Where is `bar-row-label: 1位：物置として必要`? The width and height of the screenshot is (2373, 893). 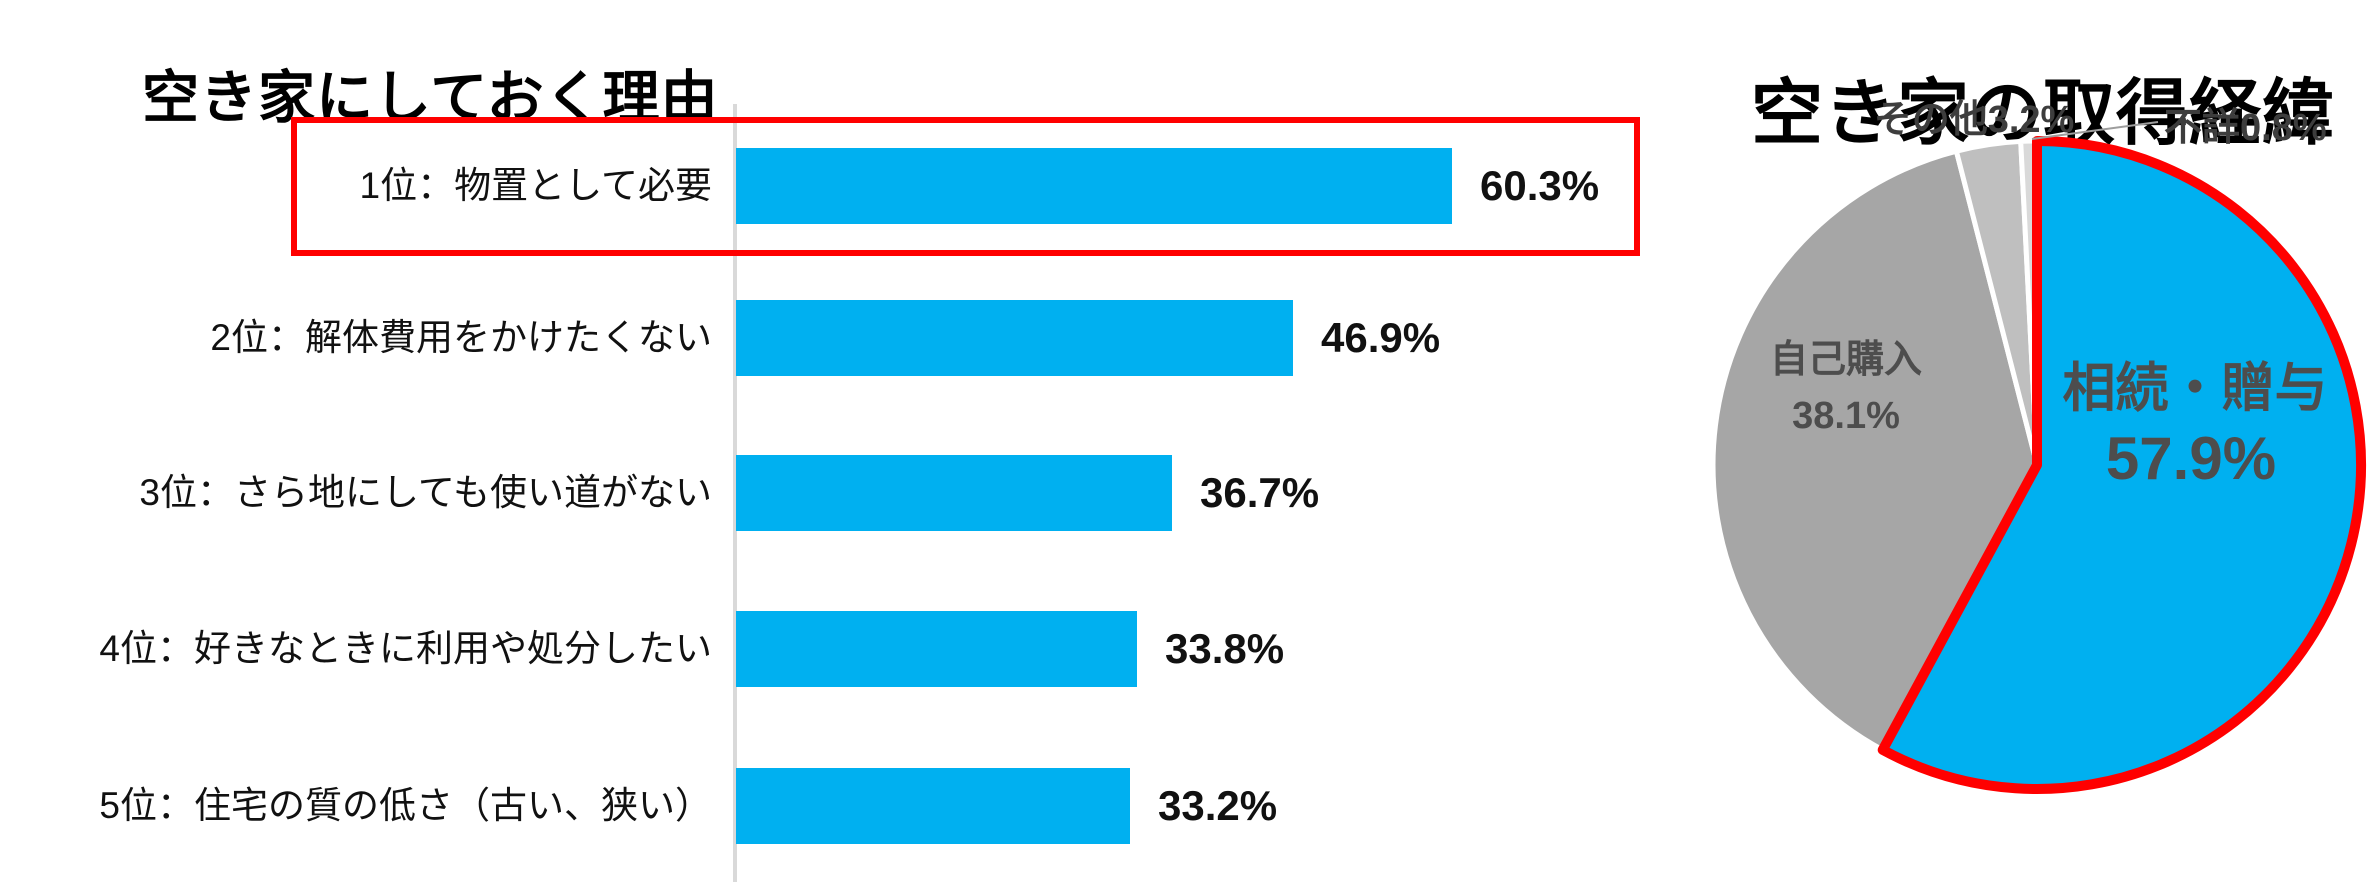
bar-row-label: 1位：物置として必要 is located at coordinates (535, 185).